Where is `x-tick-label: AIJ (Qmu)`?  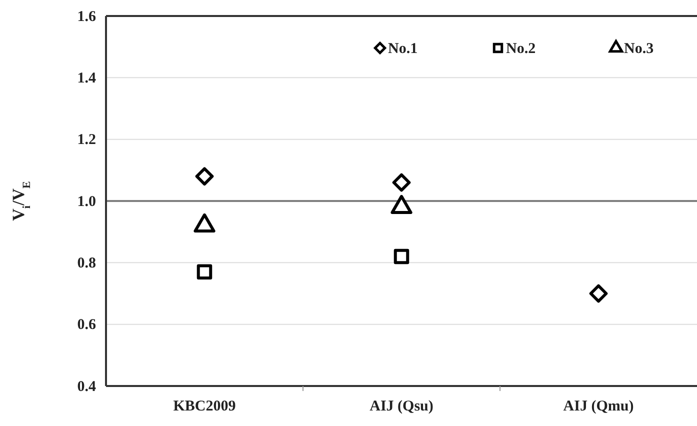 x-tick-label: AIJ (Qmu) is located at coordinates (598, 406).